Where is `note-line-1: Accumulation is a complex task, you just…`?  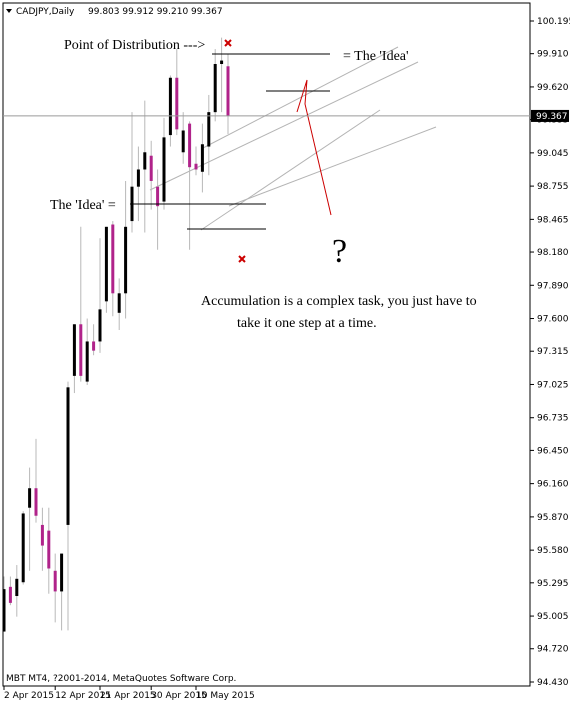
note-line-1: Accumulation is a complex task, you just… is located at coordinates (339, 301).